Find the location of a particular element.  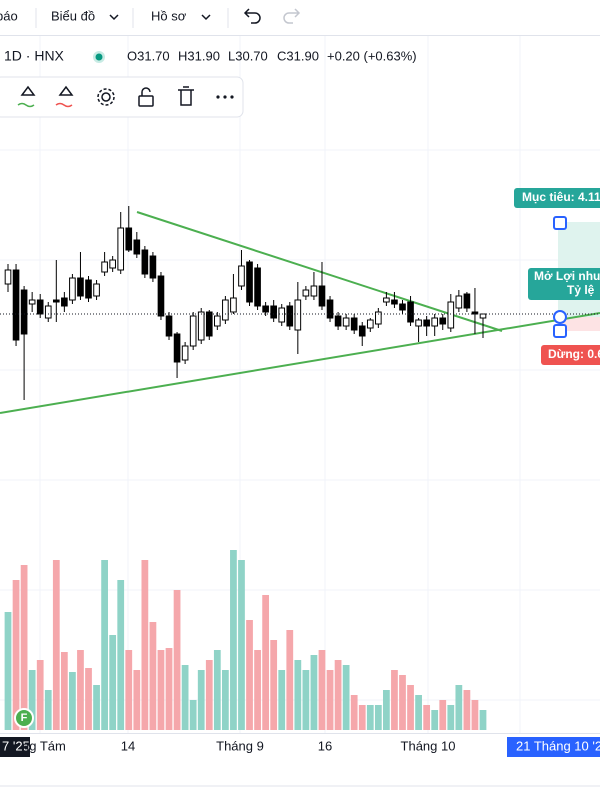

toolbar-item: báo is located at coordinates (9, 15).